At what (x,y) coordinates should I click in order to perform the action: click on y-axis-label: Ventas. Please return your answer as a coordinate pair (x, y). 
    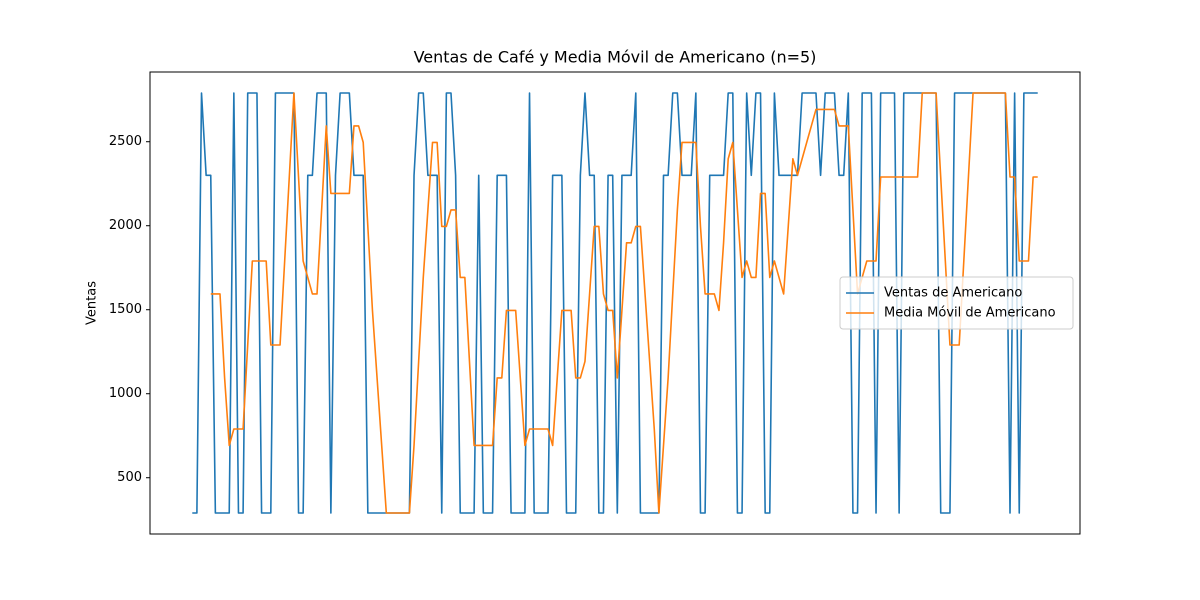
    Looking at the image, I should click on (92, 303).